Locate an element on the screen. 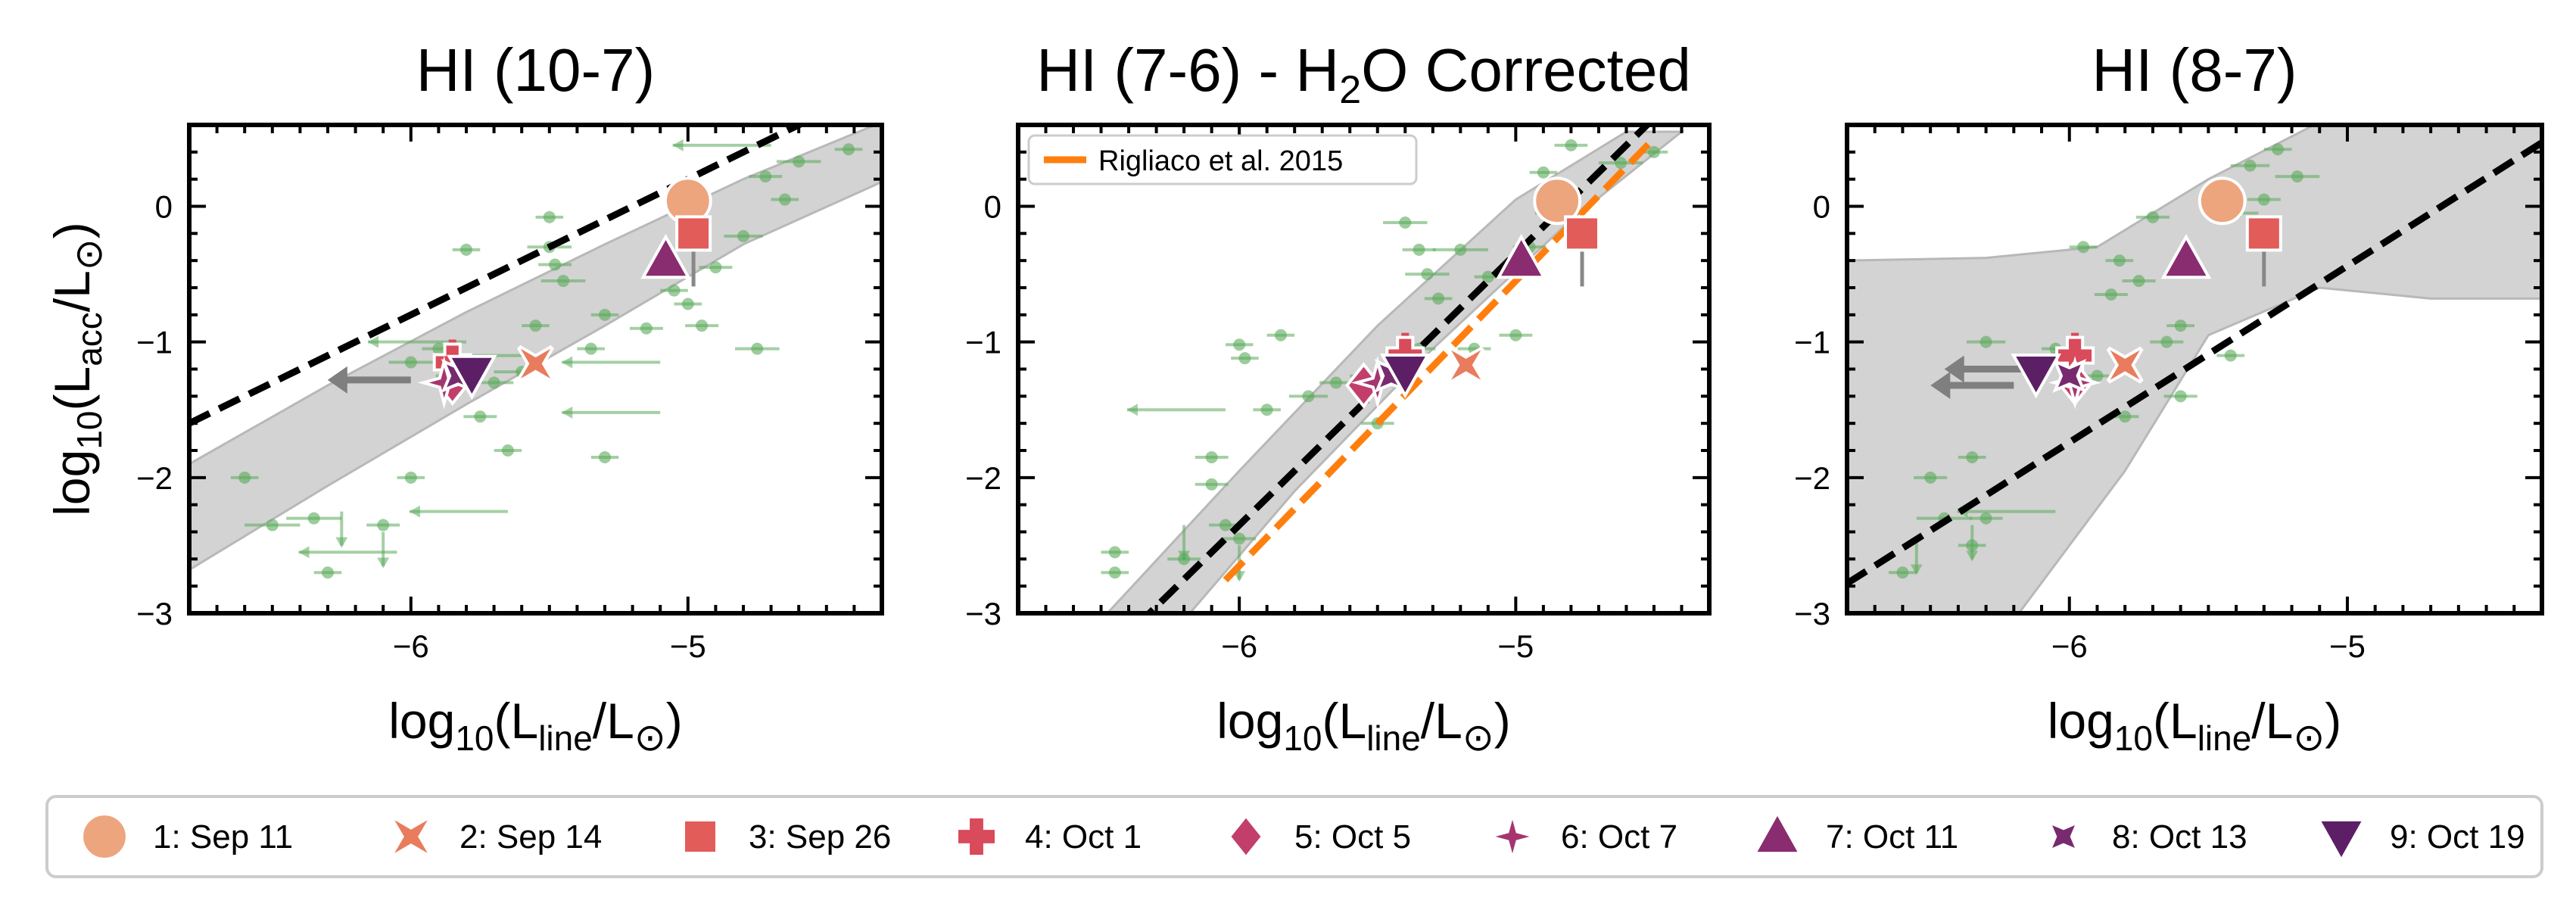 This screenshot has height=907, width=2576. legend-item: 9: Oct 19 is located at coordinates (2420, 841).